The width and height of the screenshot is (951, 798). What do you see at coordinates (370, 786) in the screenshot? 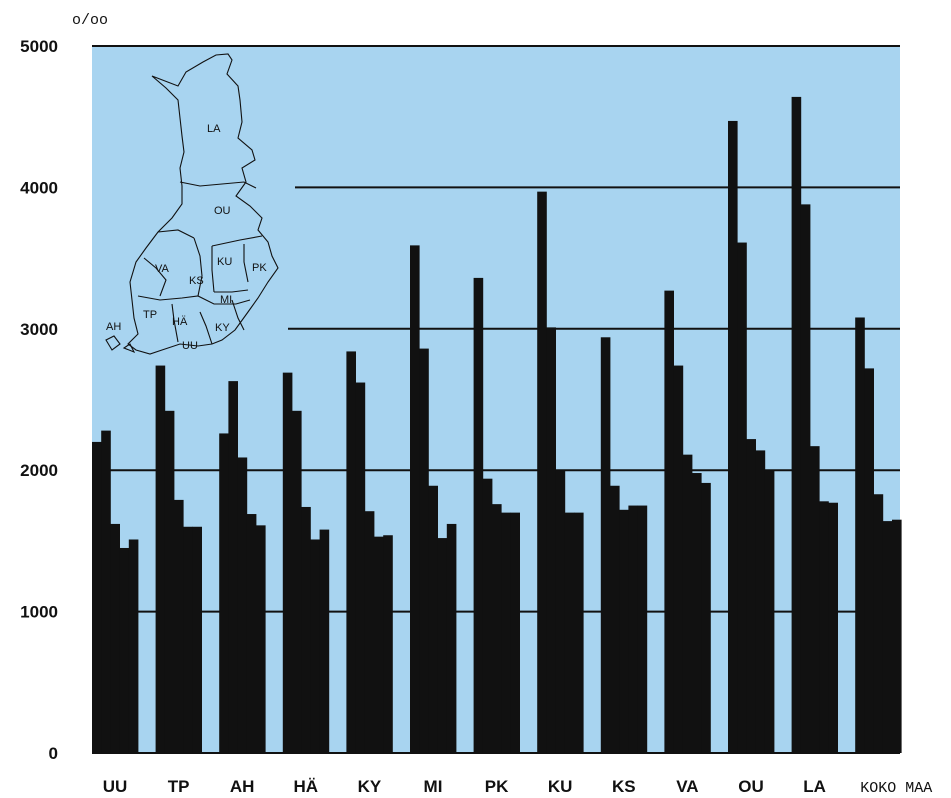
I see `x-tick-label: KY` at bounding box center [370, 786].